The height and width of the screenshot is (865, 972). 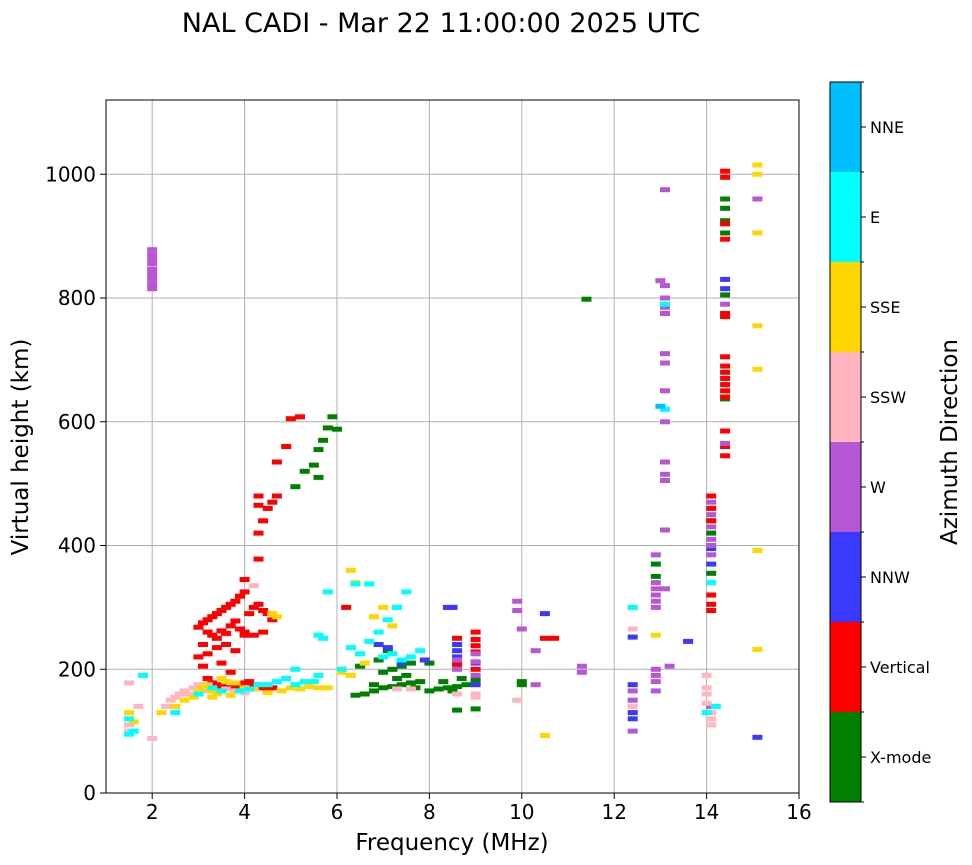 What do you see at coordinates (244, 812) in the screenshot?
I see `x-tick-label: 4` at bounding box center [244, 812].